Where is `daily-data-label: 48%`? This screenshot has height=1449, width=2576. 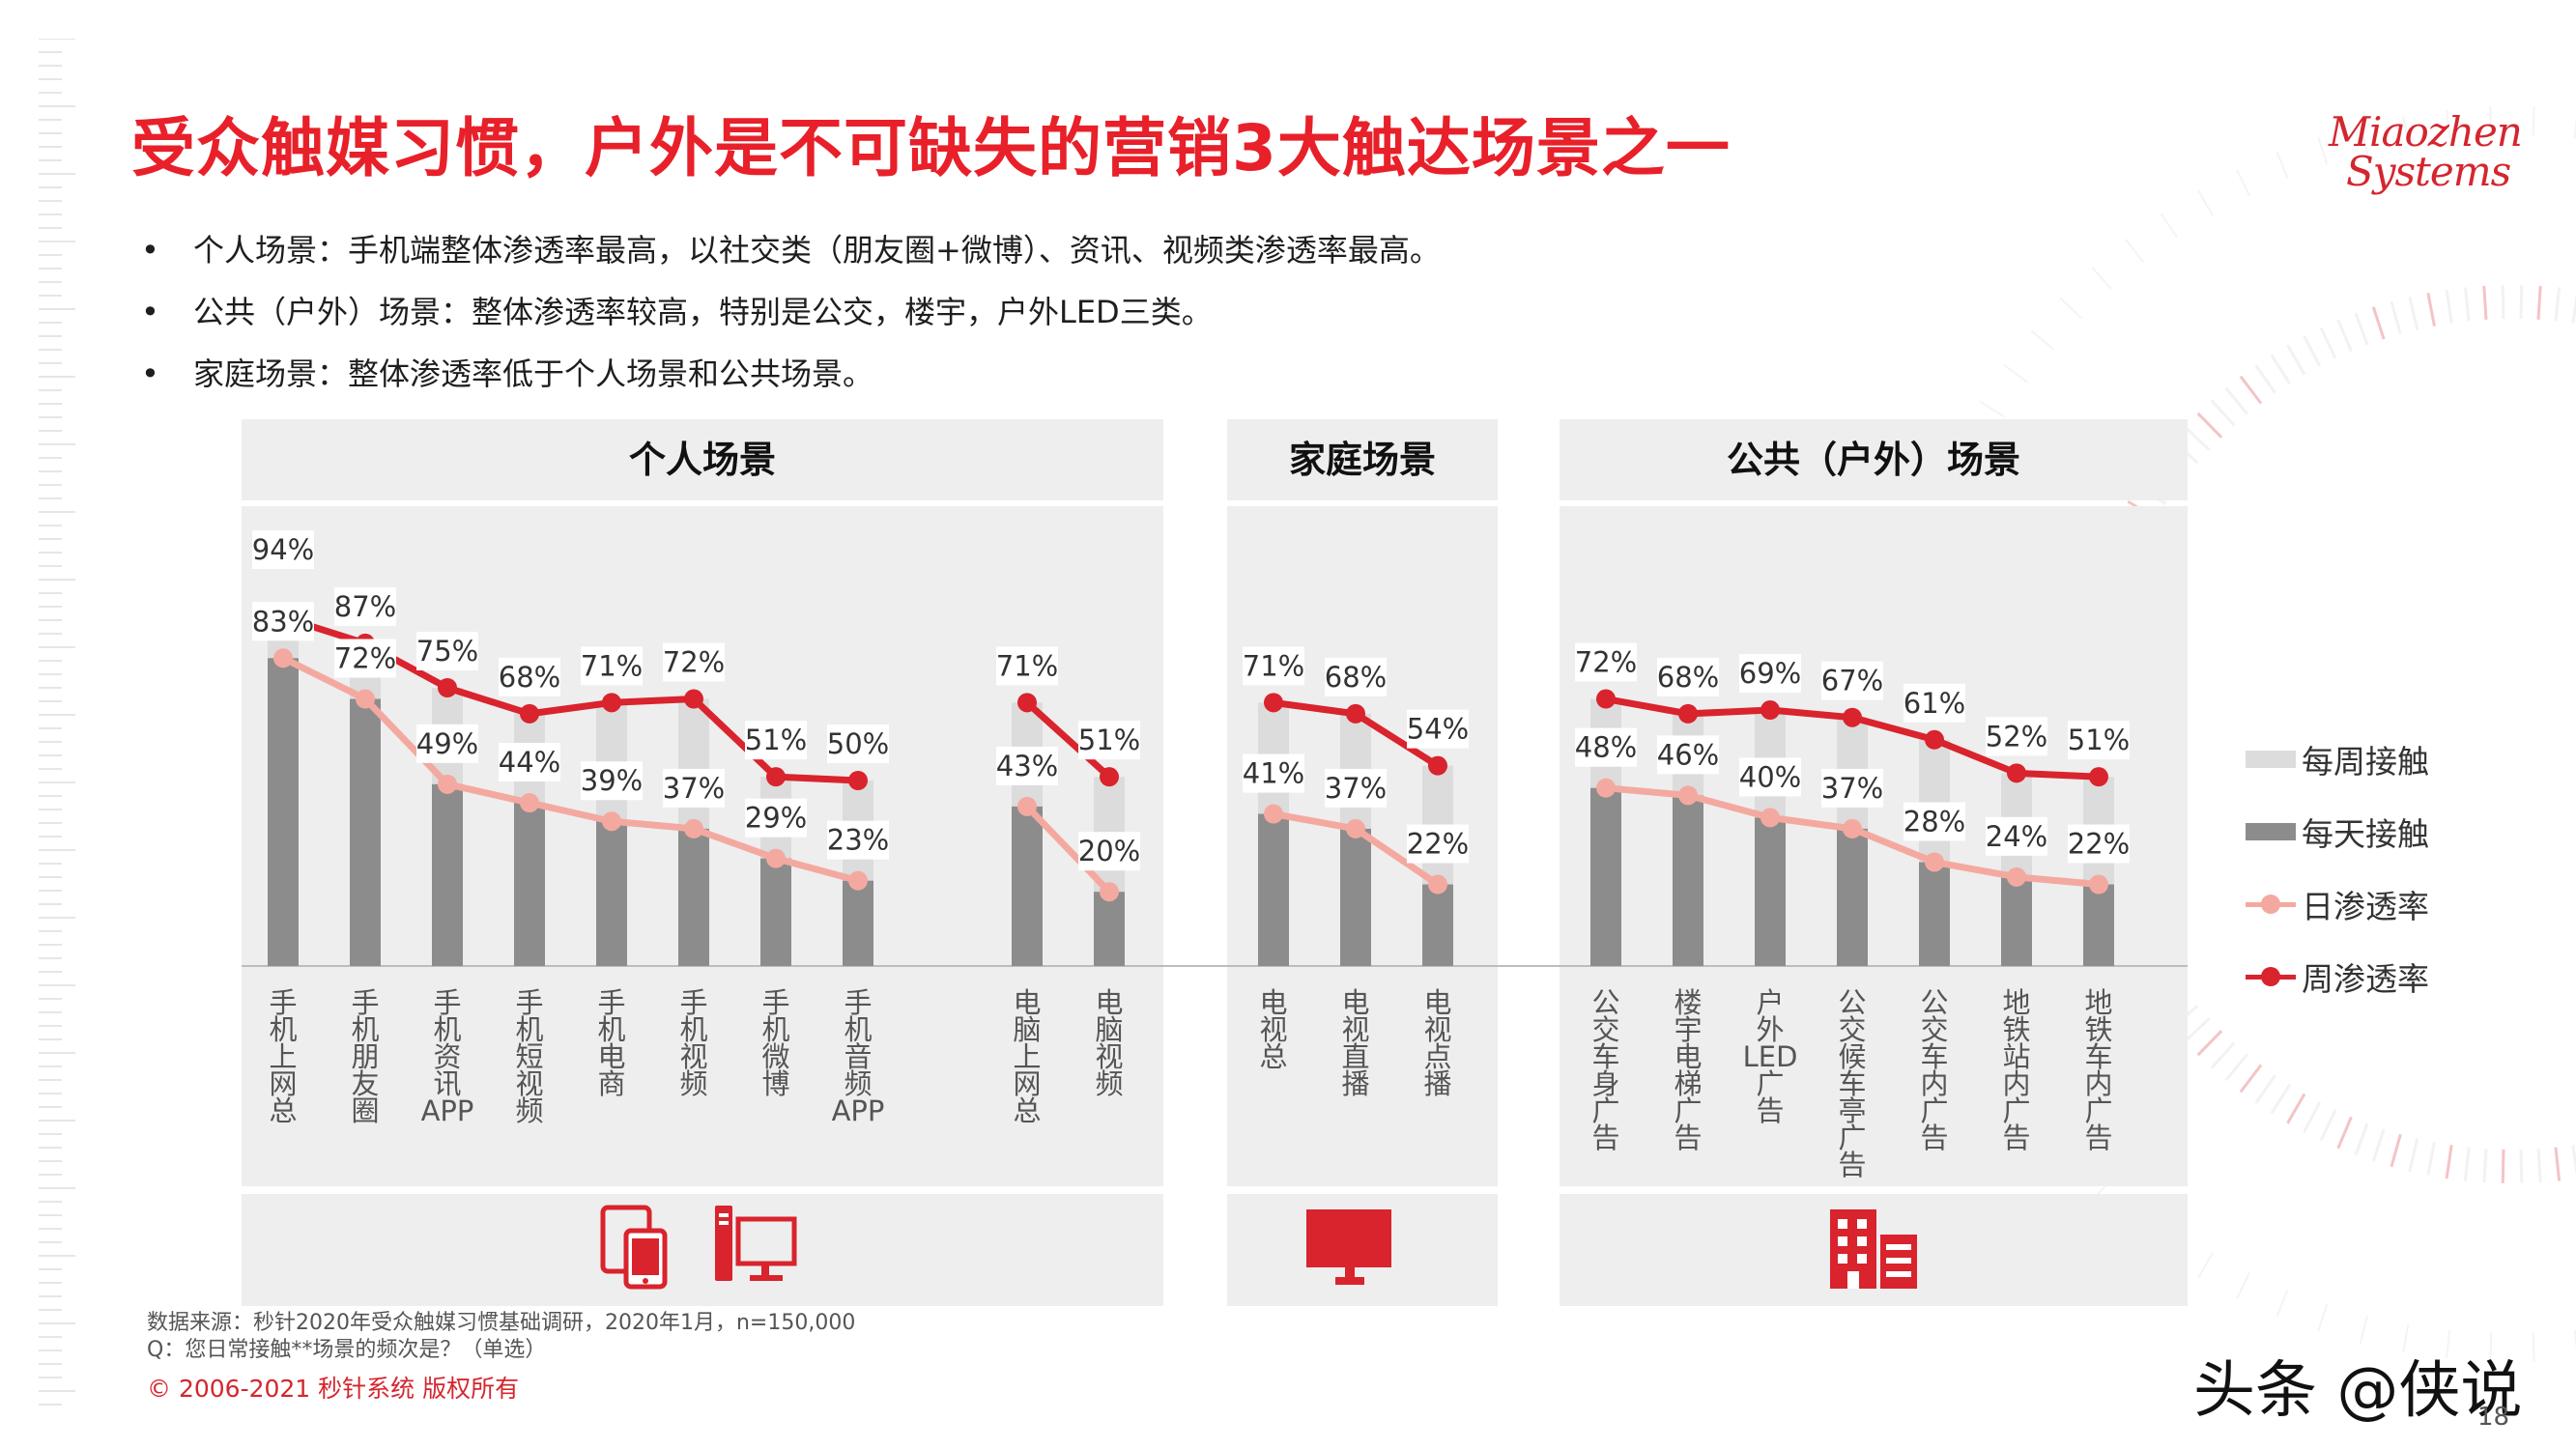 daily-data-label: 48% is located at coordinates (1606, 747).